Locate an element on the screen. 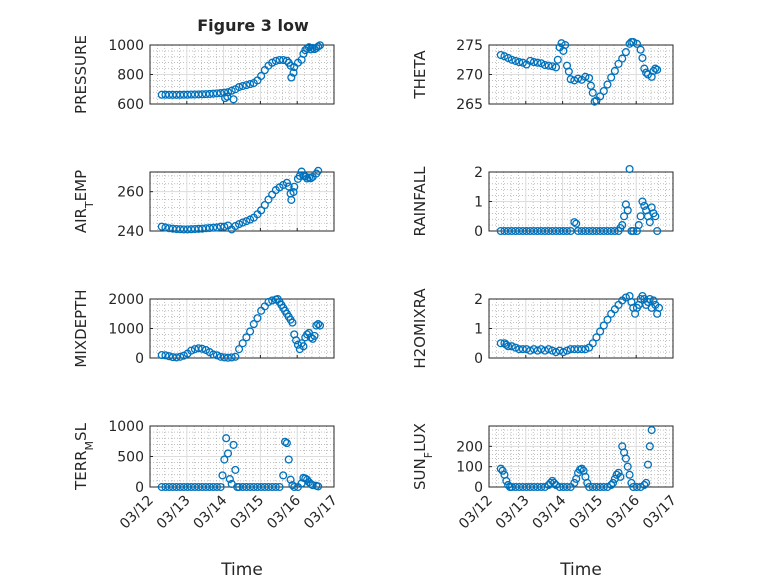 Image resolution: width=778 pixels, height=583 pixels. y-axis-label: TERRMSL is located at coordinates (84, 456).